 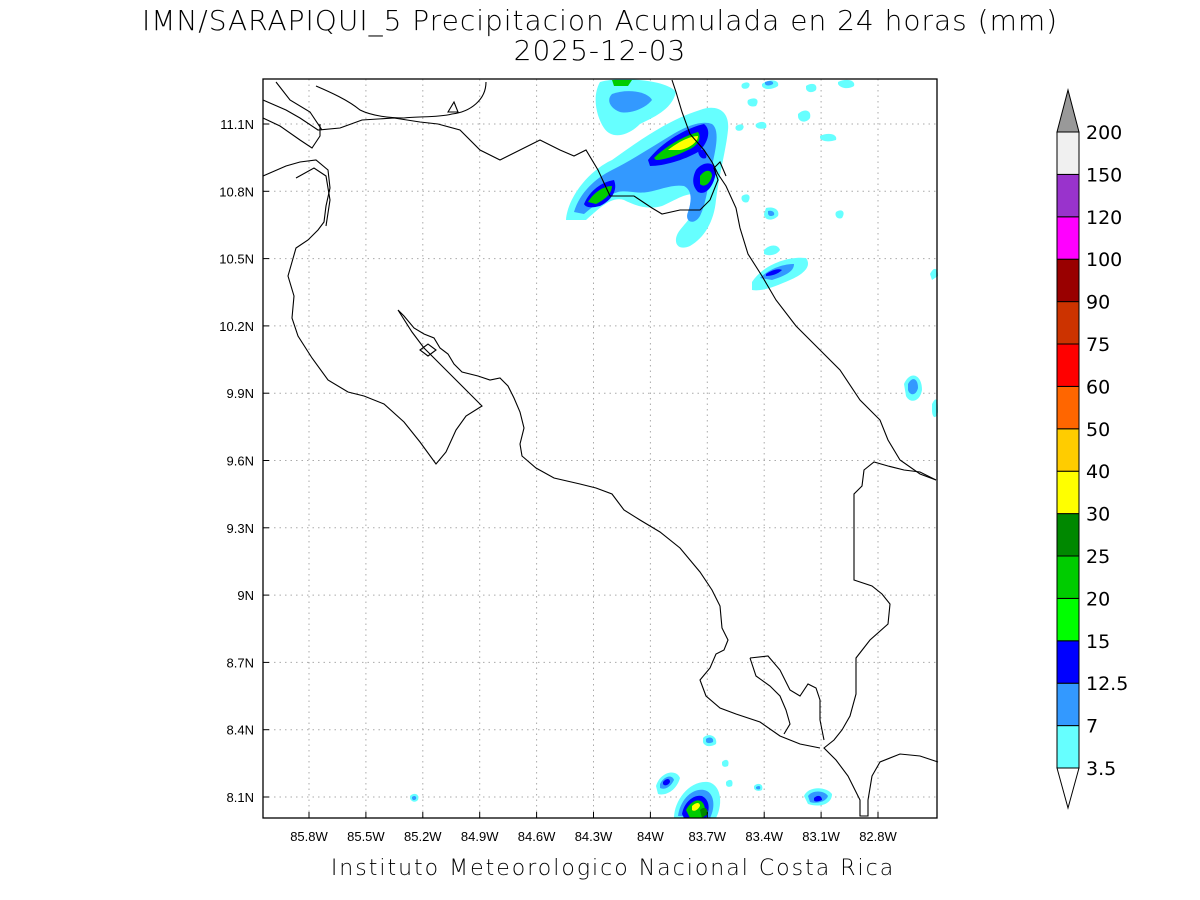 I want to click on lon-tick-label: 84.9W, so click(x=480, y=836).